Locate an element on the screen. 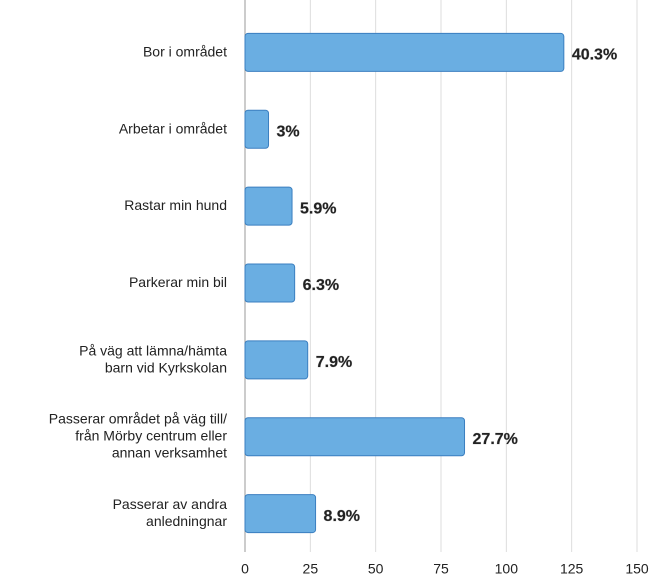 The image size is (653, 577). y-tick-label: Arbetar i området is located at coordinates (173, 128).